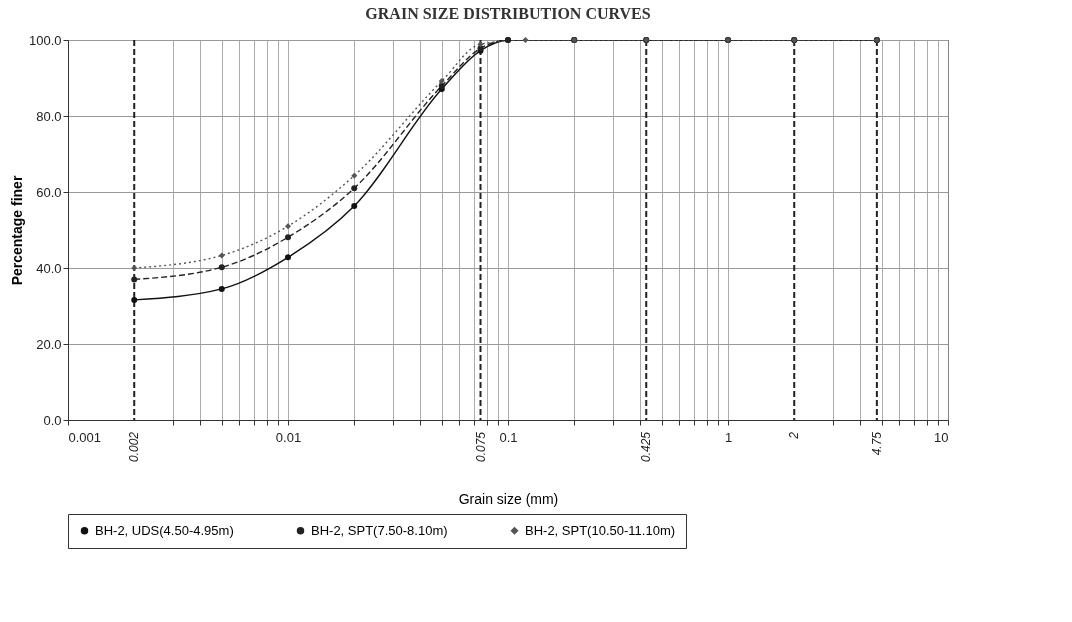 The image size is (1072, 622). Describe the element at coordinates (52, 420) in the screenshot. I see `y-tick-label: 0.0` at that location.